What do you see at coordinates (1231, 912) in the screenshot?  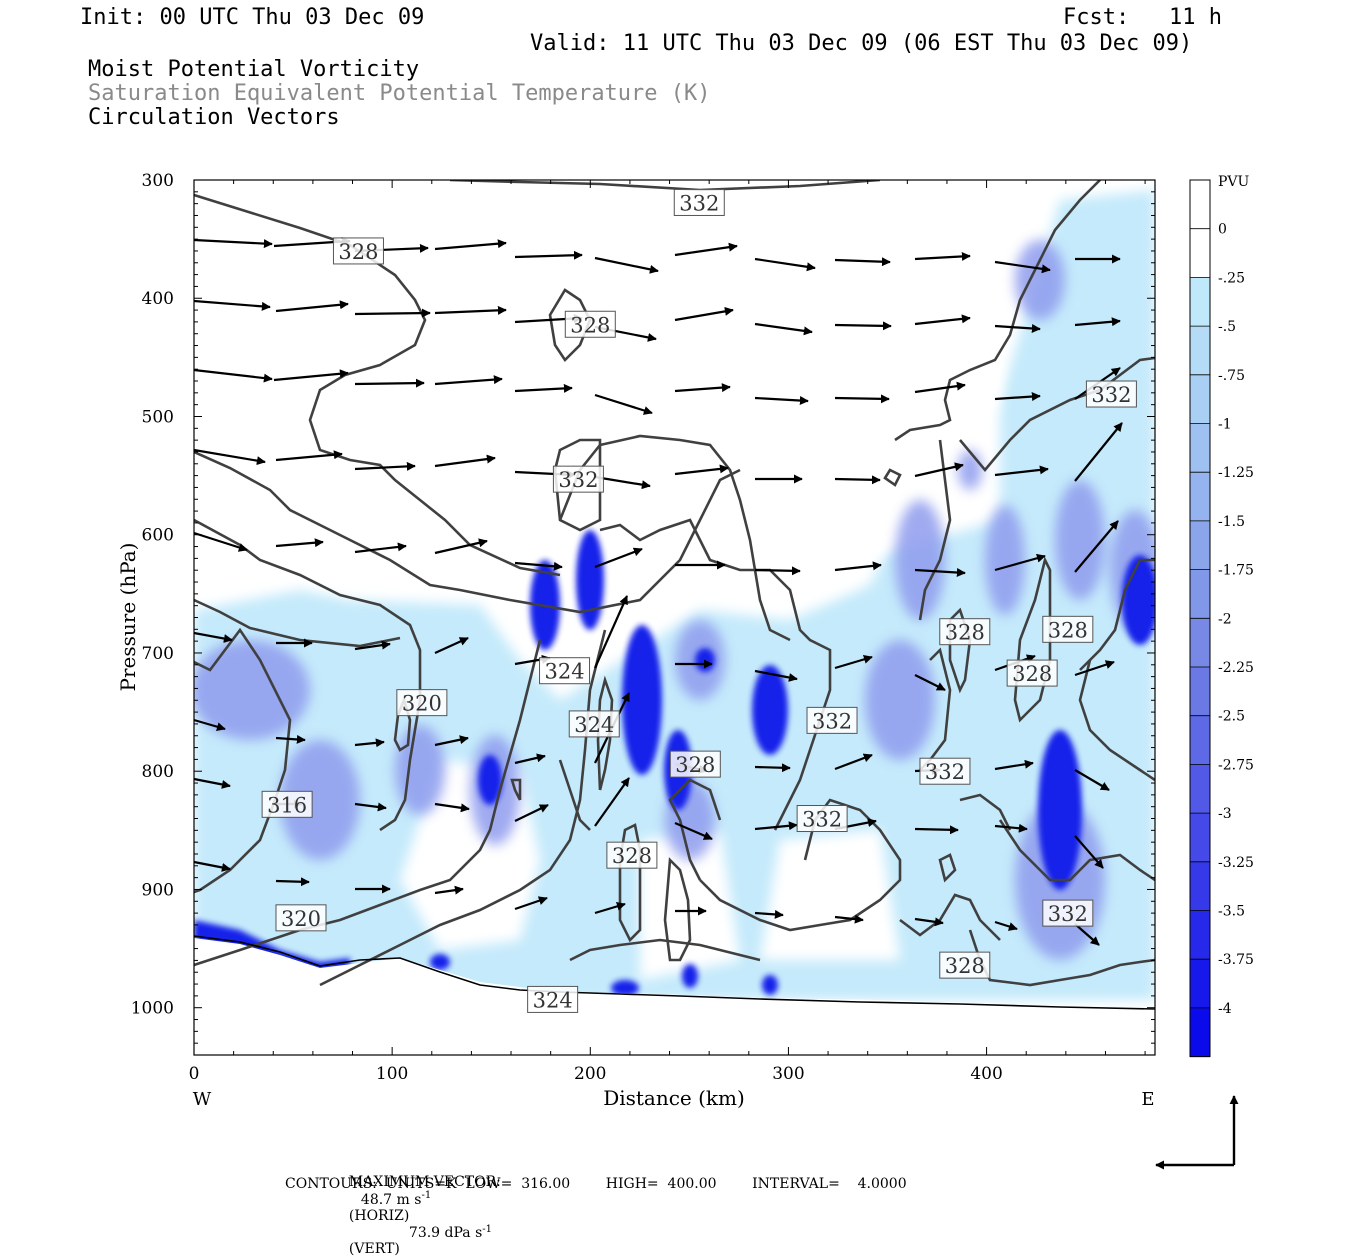 I see `colorbar-label: -3.5` at bounding box center [1231, 912].